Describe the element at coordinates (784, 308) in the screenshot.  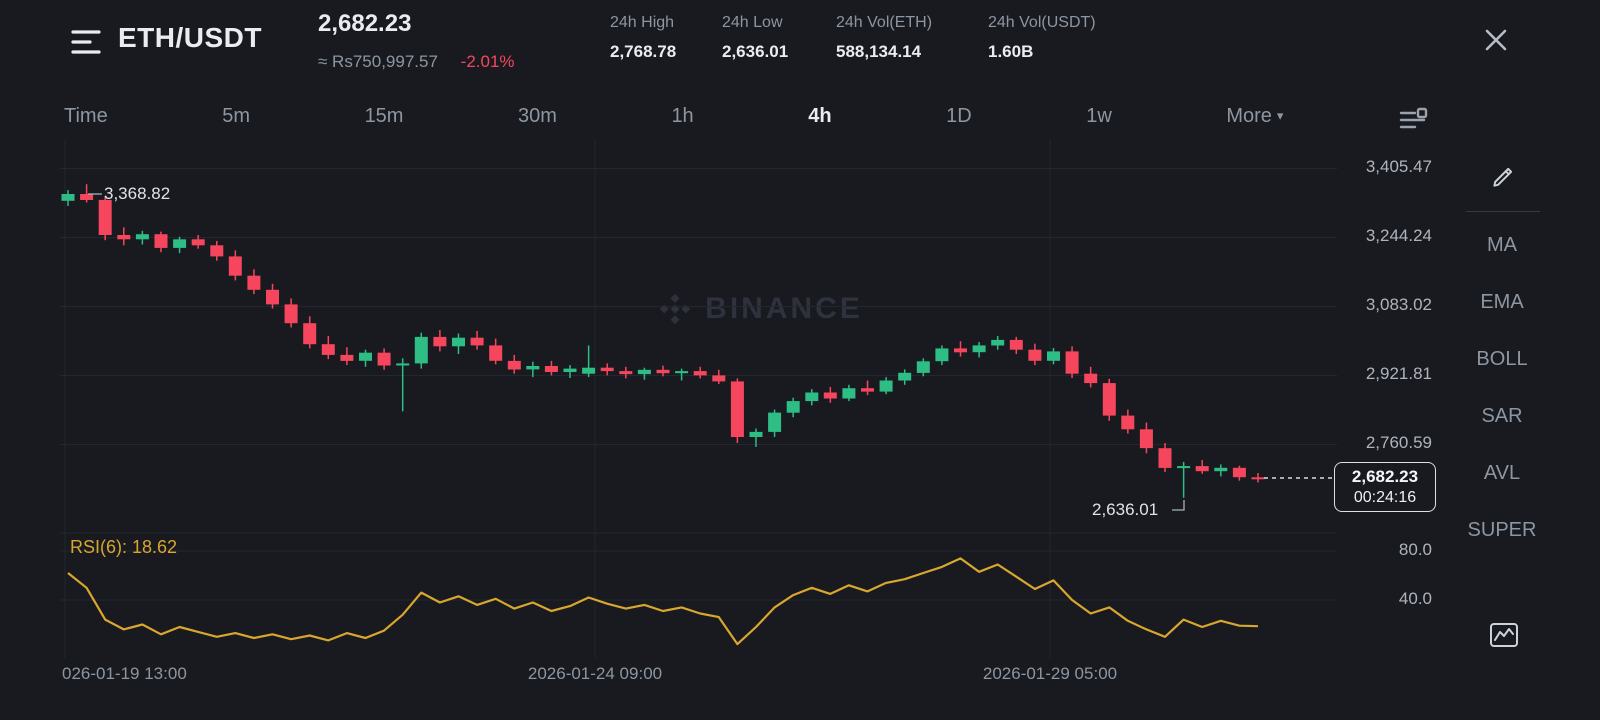
I see `watermark-text: BINANCE` at that location.